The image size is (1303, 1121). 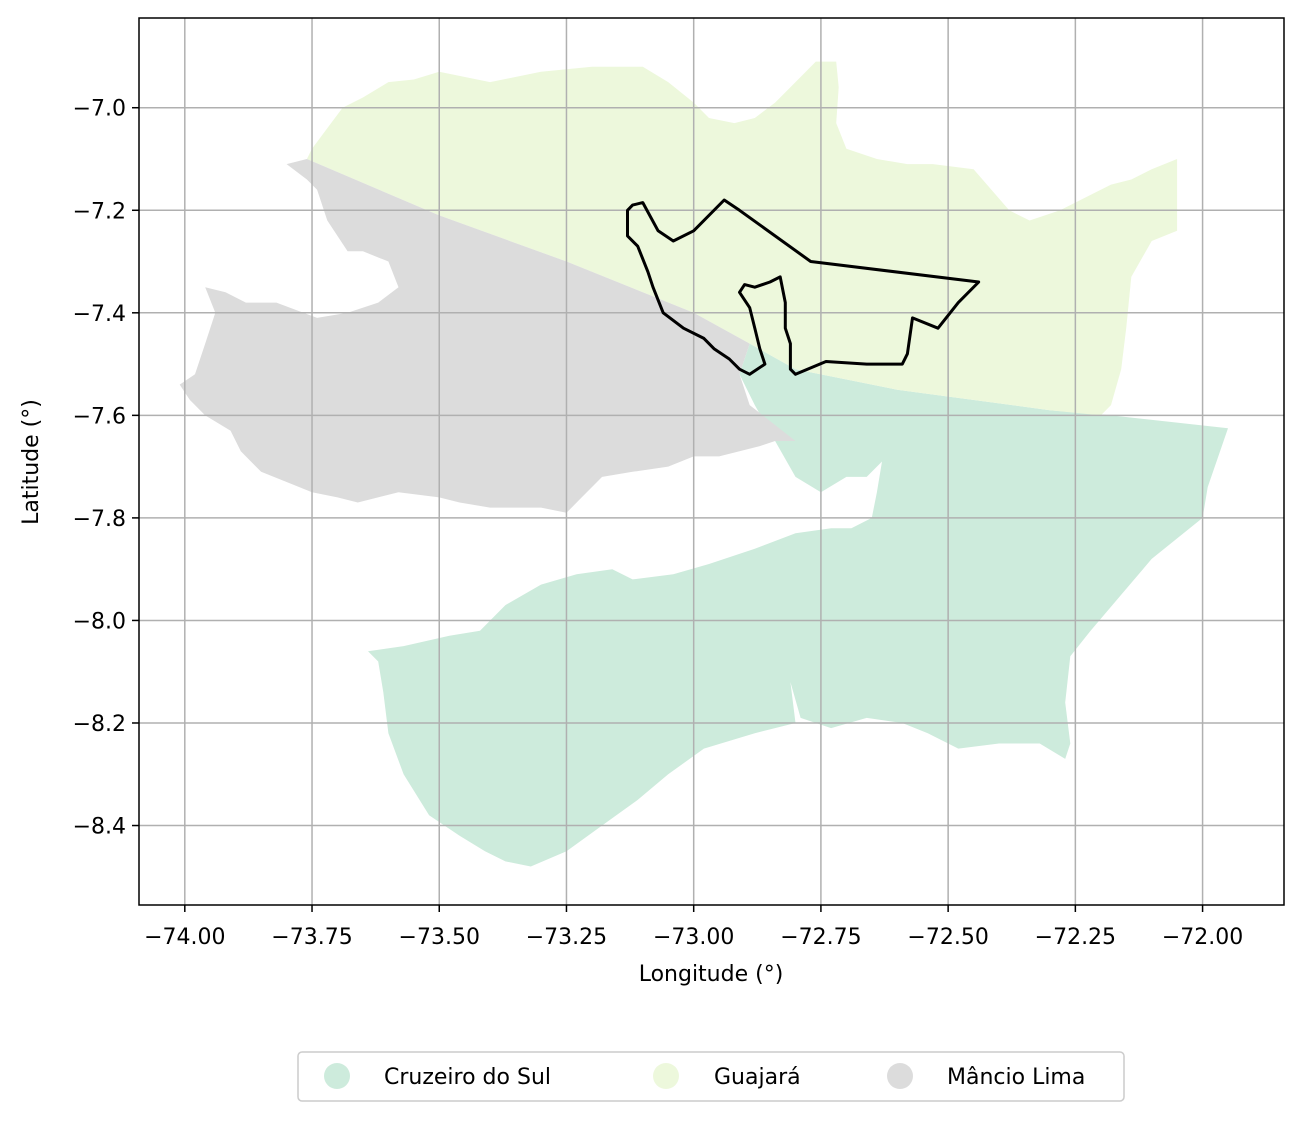 What do you see at coordinates (1202, 937) in the screenshot?
I see `x-tick-label: −72.00` at bounding box center [1202, 937].